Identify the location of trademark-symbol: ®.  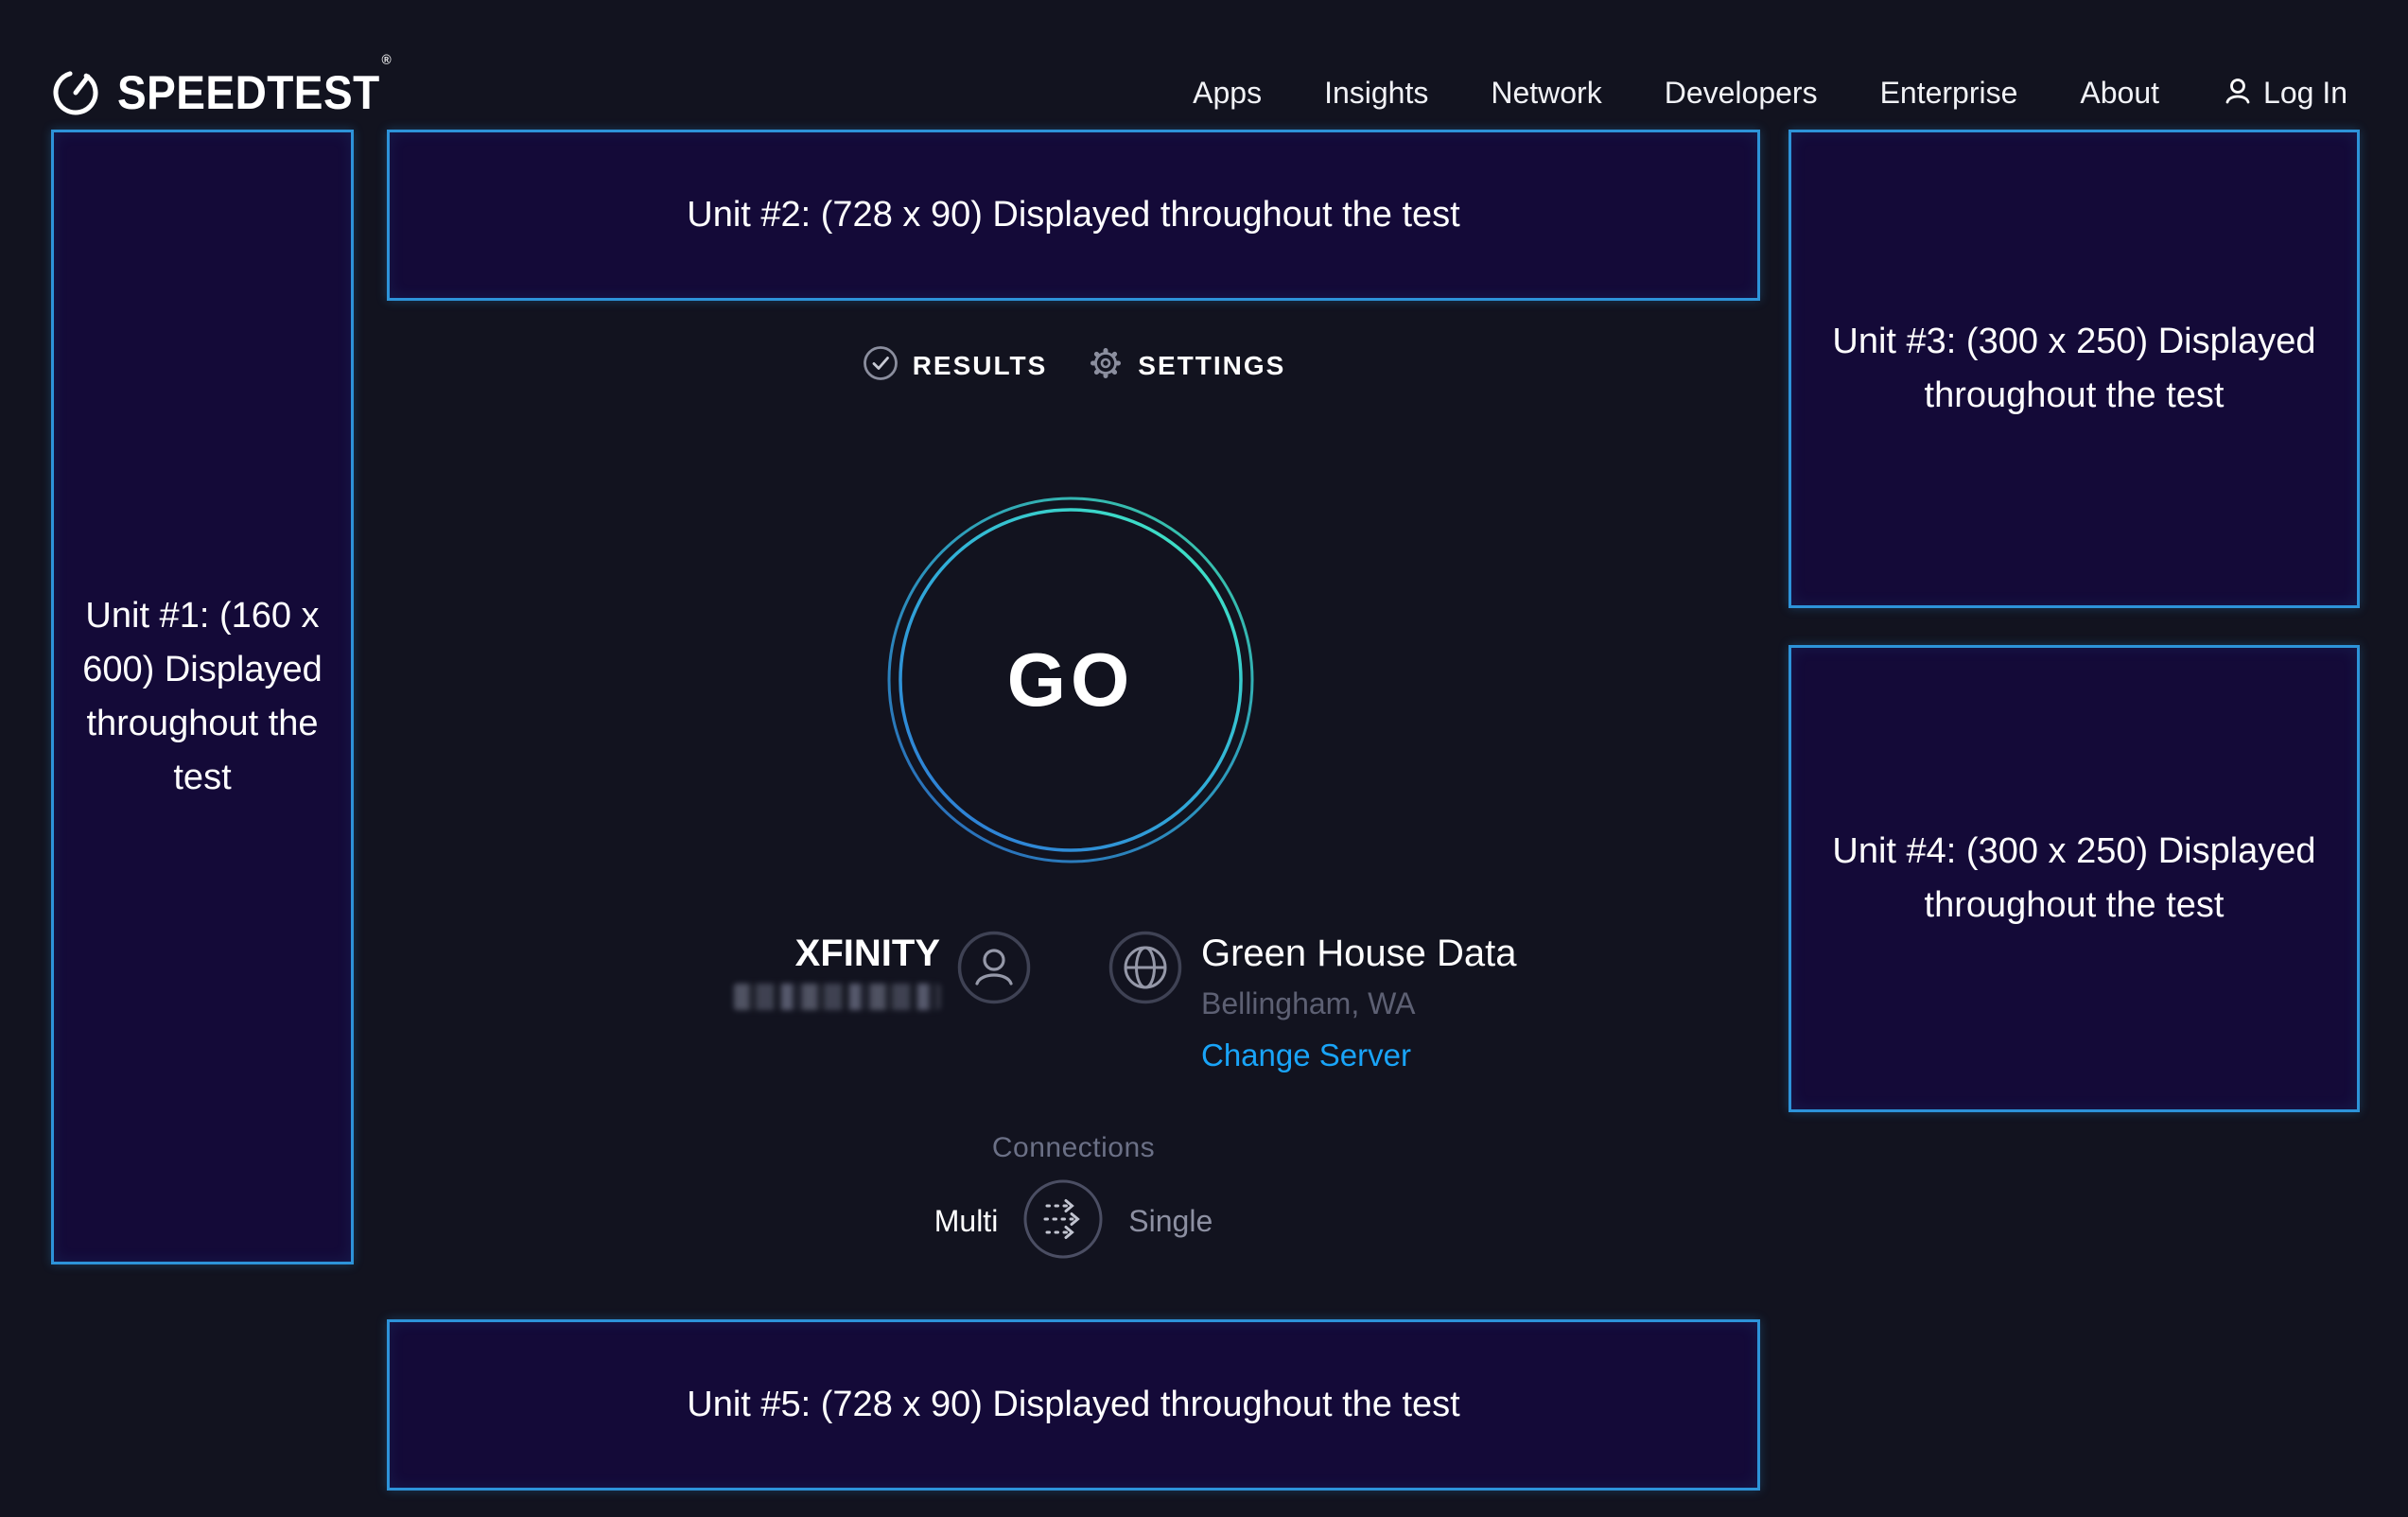
(387, 60).